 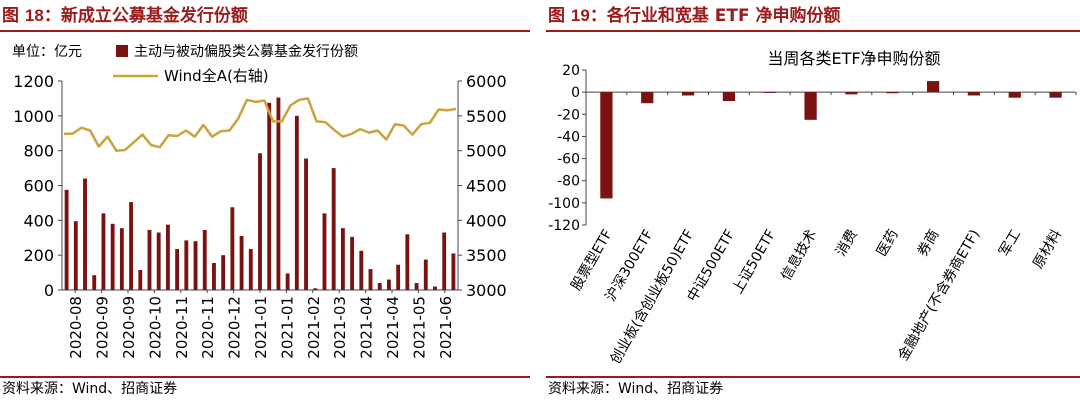 I want to click on x-tick-label: 2021-06, so click(x=446, y=327).